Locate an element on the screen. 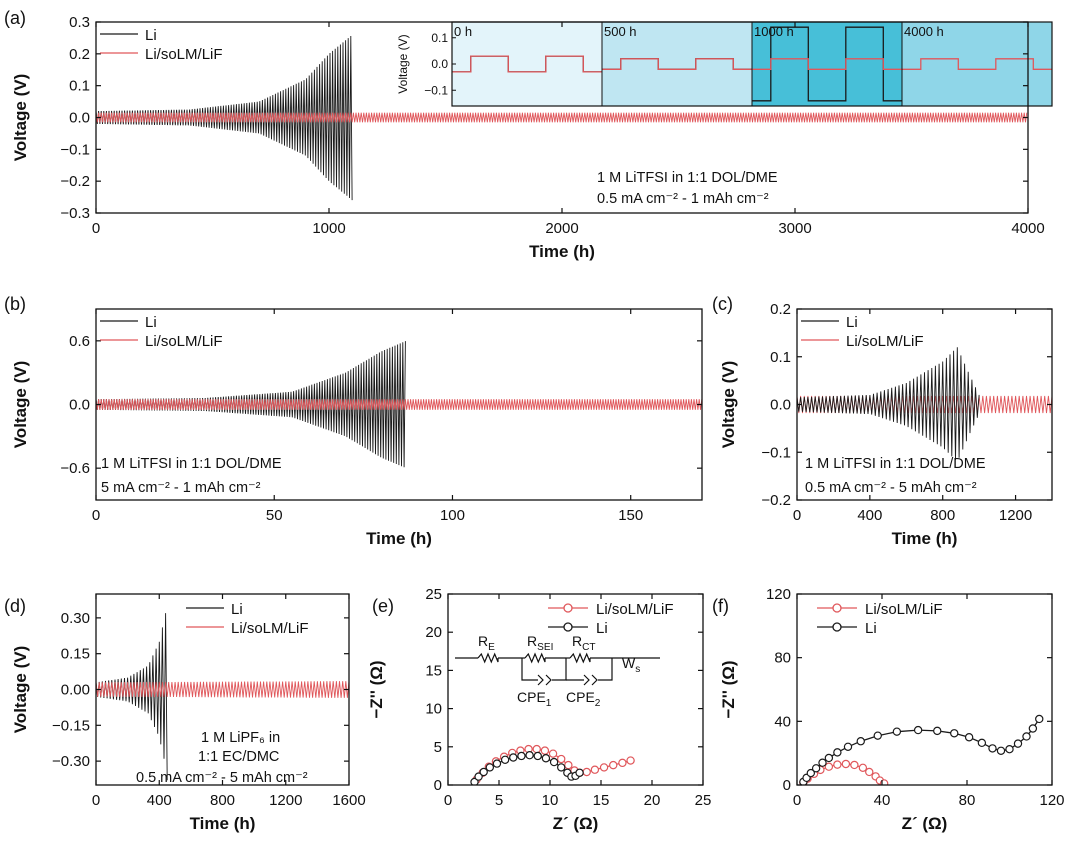 This screenshot has width=1080, height=849. x-tick-label: 80 is located at coordinates (967, 800).